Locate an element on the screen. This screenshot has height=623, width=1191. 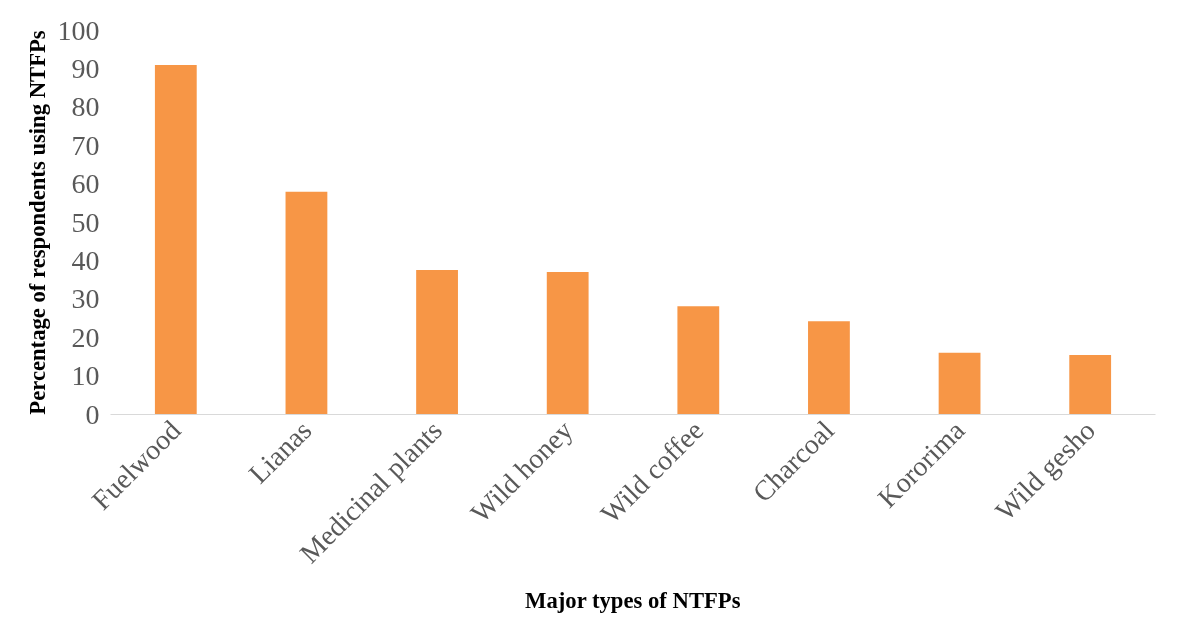
y-axis-title: Percentage of respondents using NTFPs is located at coordinates (37, 222).